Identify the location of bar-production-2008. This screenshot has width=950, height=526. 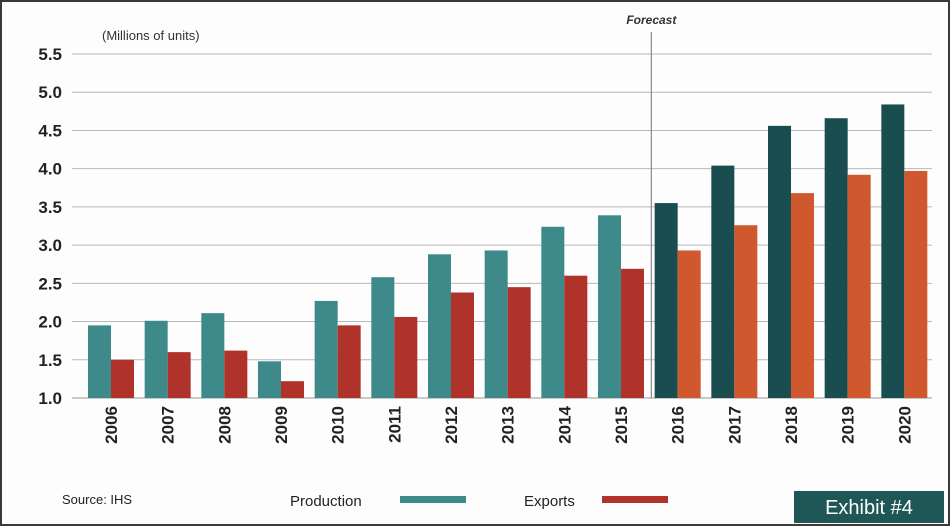
(213, 355).